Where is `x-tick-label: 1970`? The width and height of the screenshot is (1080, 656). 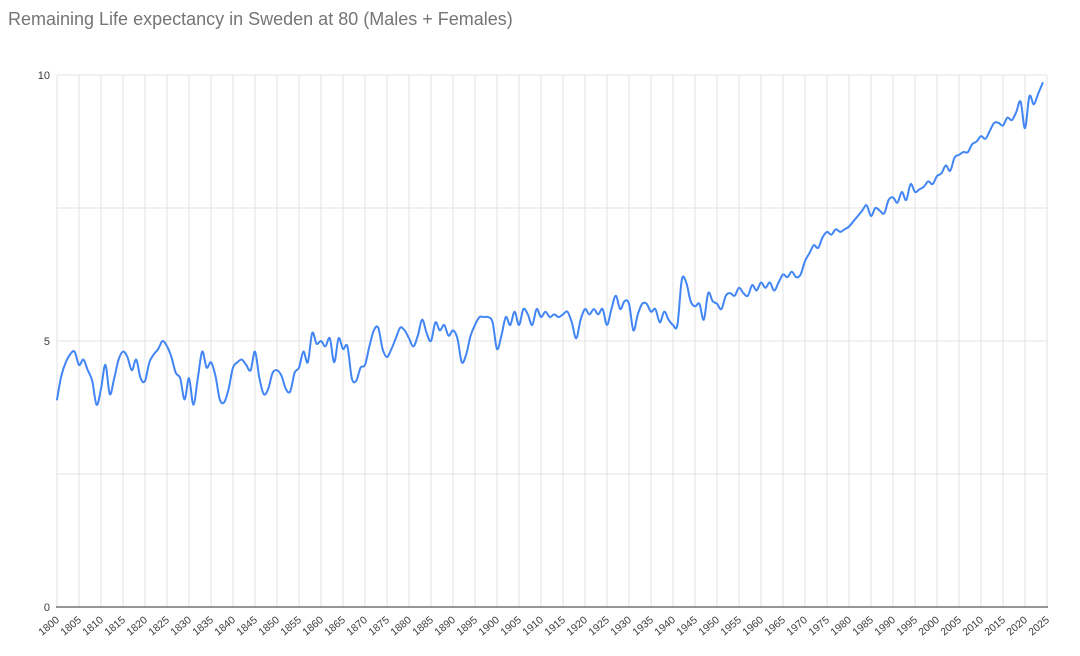
x-tick-label: 1970 is located at coordinates (797, 626).